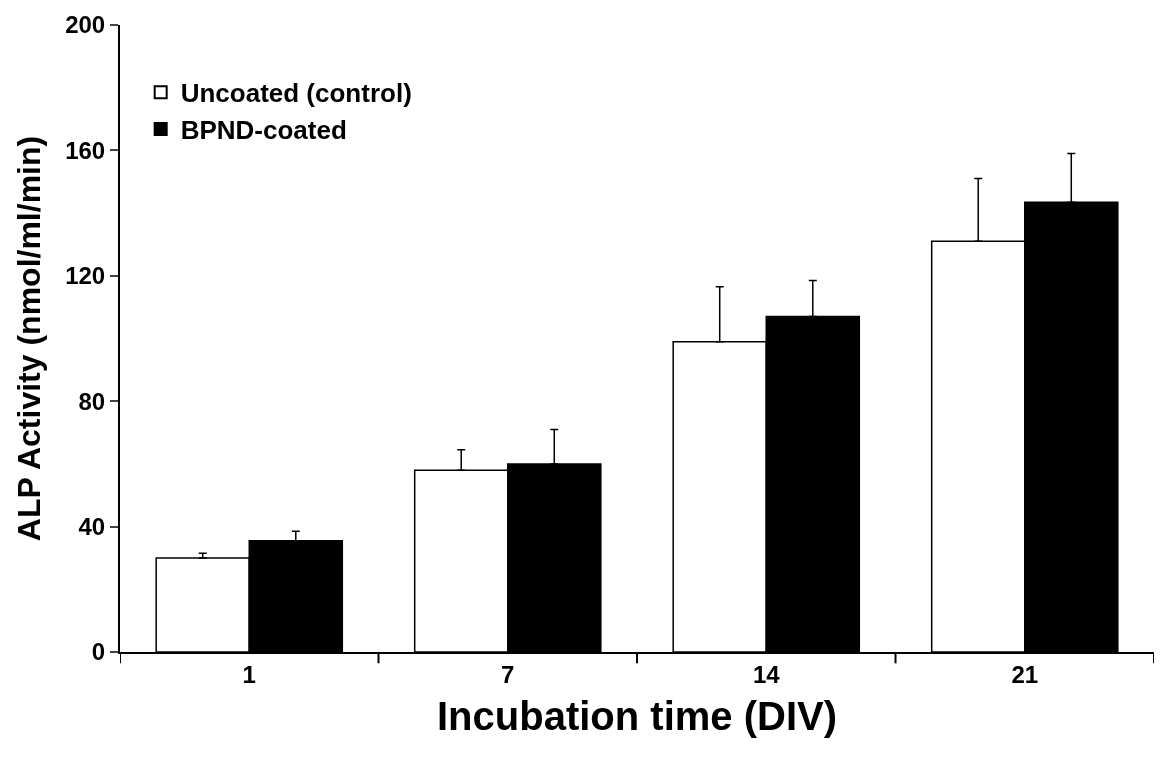 The height and width of the screenshot is (767, 1164). I want to click on y-axis-title: ALP Activity (nmol/ml/min), so click(28, 338).